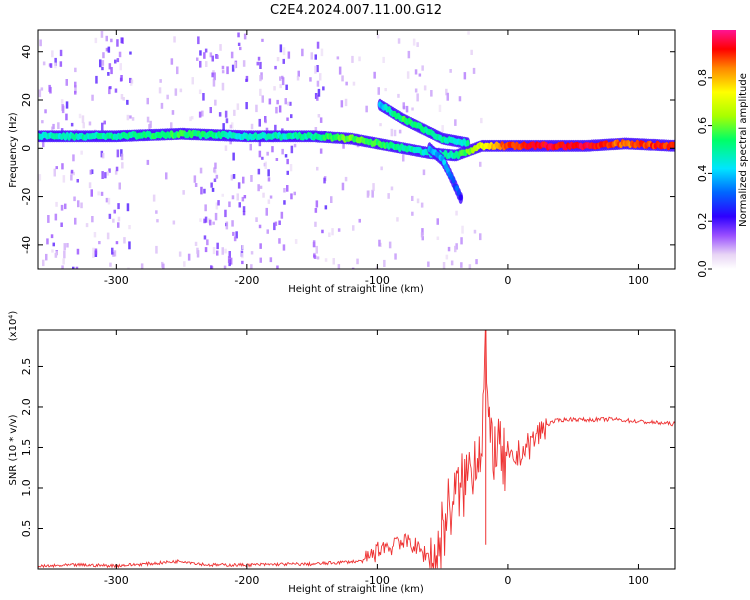 The height and width of the screenshot is (600, 750). I want to click on ridge-cell, so click(460, 197).